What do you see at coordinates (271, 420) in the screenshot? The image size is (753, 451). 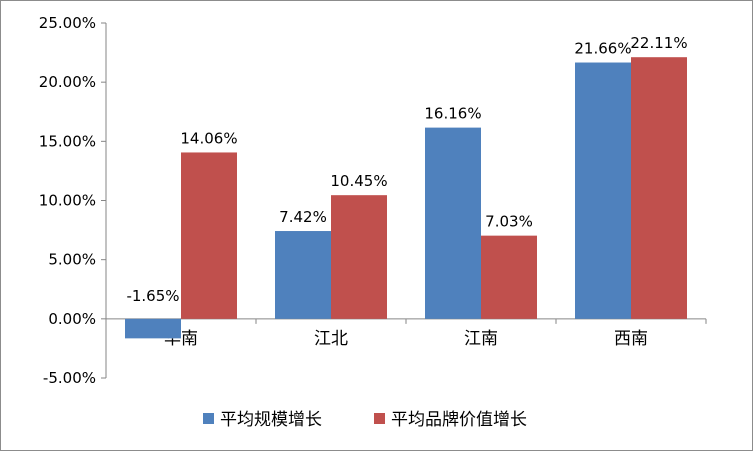 I see `legend-label: 平均规模增长` at bounding box center [271, 420].